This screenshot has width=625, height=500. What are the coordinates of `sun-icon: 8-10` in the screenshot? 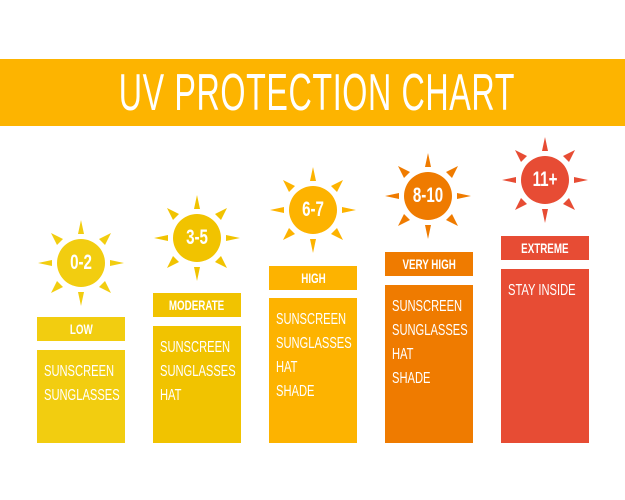 It's located at (428, 196).